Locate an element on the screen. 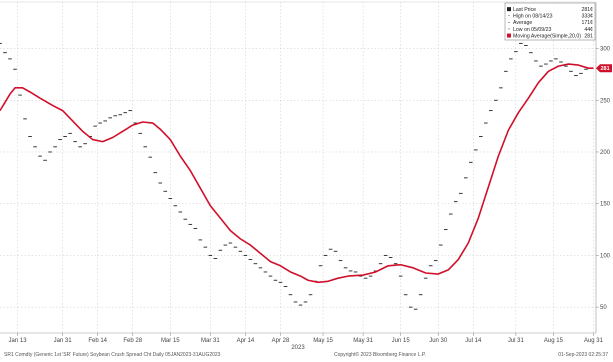 The height and width of the screenshot is (362, 613). footer-copyright: Copyright© 2023 Bloomberg Finance L.P. is located at coordinates (380, 354).